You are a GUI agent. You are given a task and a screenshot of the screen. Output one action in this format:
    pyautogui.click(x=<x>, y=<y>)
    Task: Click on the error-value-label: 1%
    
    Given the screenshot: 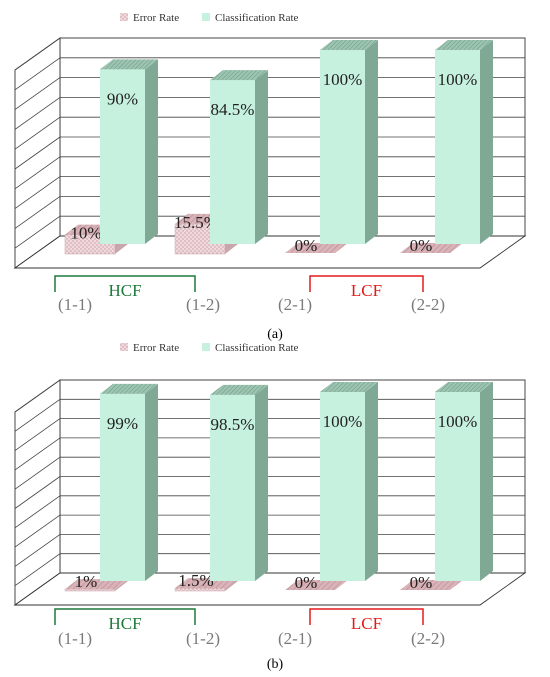 What is the action you would take?
    pyautogui.click(x=86, y=581)
    